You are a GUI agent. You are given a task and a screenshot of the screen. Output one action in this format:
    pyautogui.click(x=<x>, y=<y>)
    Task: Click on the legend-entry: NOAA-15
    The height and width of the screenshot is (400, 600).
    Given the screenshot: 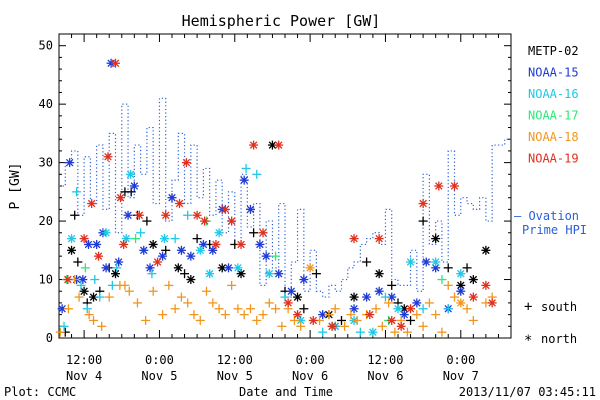 What is the action you would take?
    pyautogui.click(x=553, y=73)
    